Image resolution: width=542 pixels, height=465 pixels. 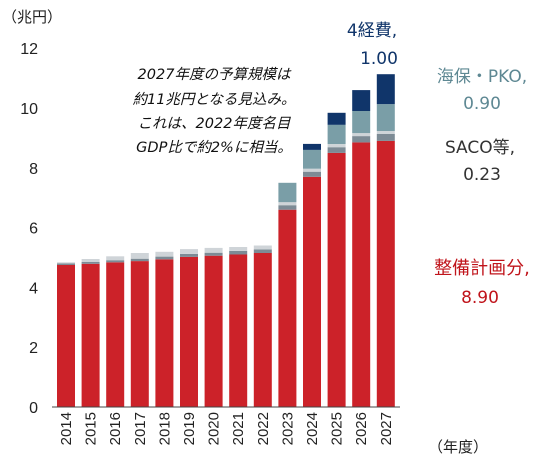 What do you see at coordinates (482, 283) in the screenshot?
I see `seibi-label: 整備計画分, 8.90` at bounding box center [482, 283].